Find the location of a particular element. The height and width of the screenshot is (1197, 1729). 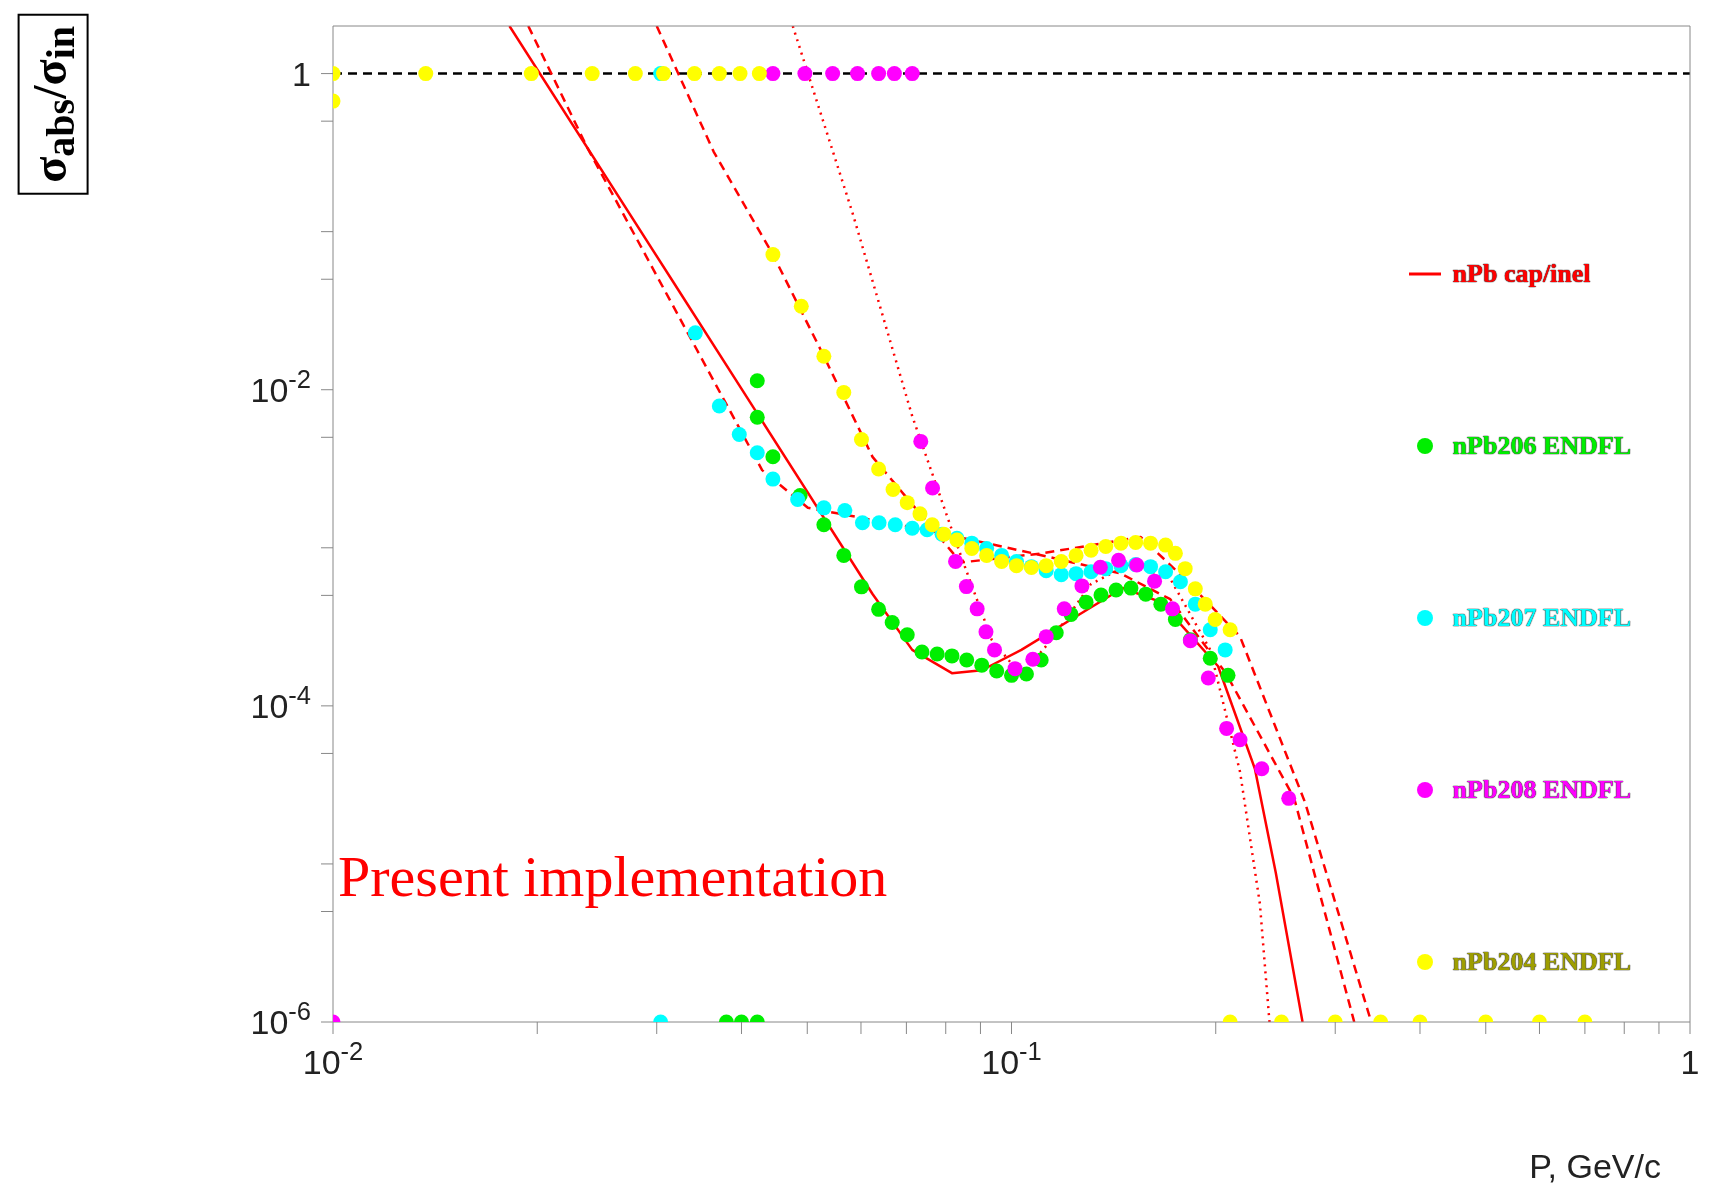

x-tick-label: 1 is located at coordinates (1690, 1062).